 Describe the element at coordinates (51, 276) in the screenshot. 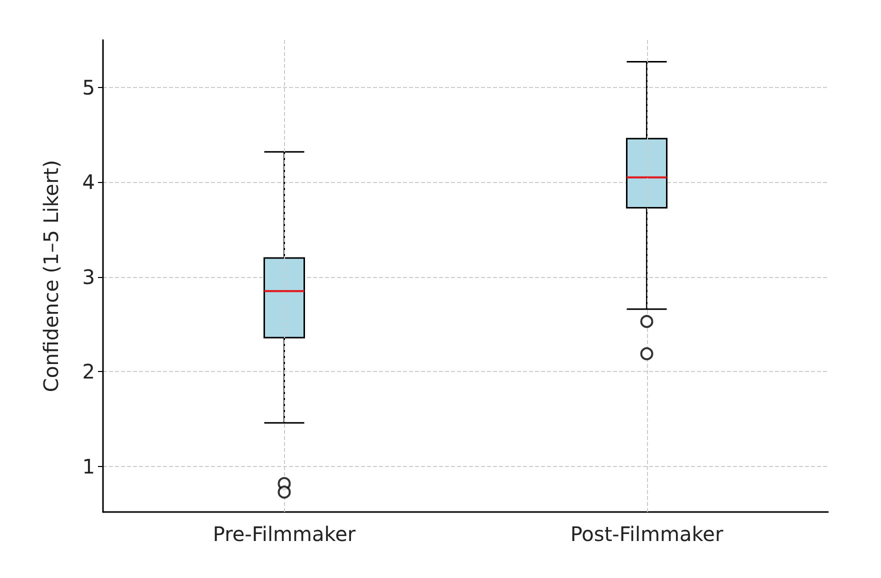

I see `y-axis-title: Confidence (1–5 Likert)` at that location.